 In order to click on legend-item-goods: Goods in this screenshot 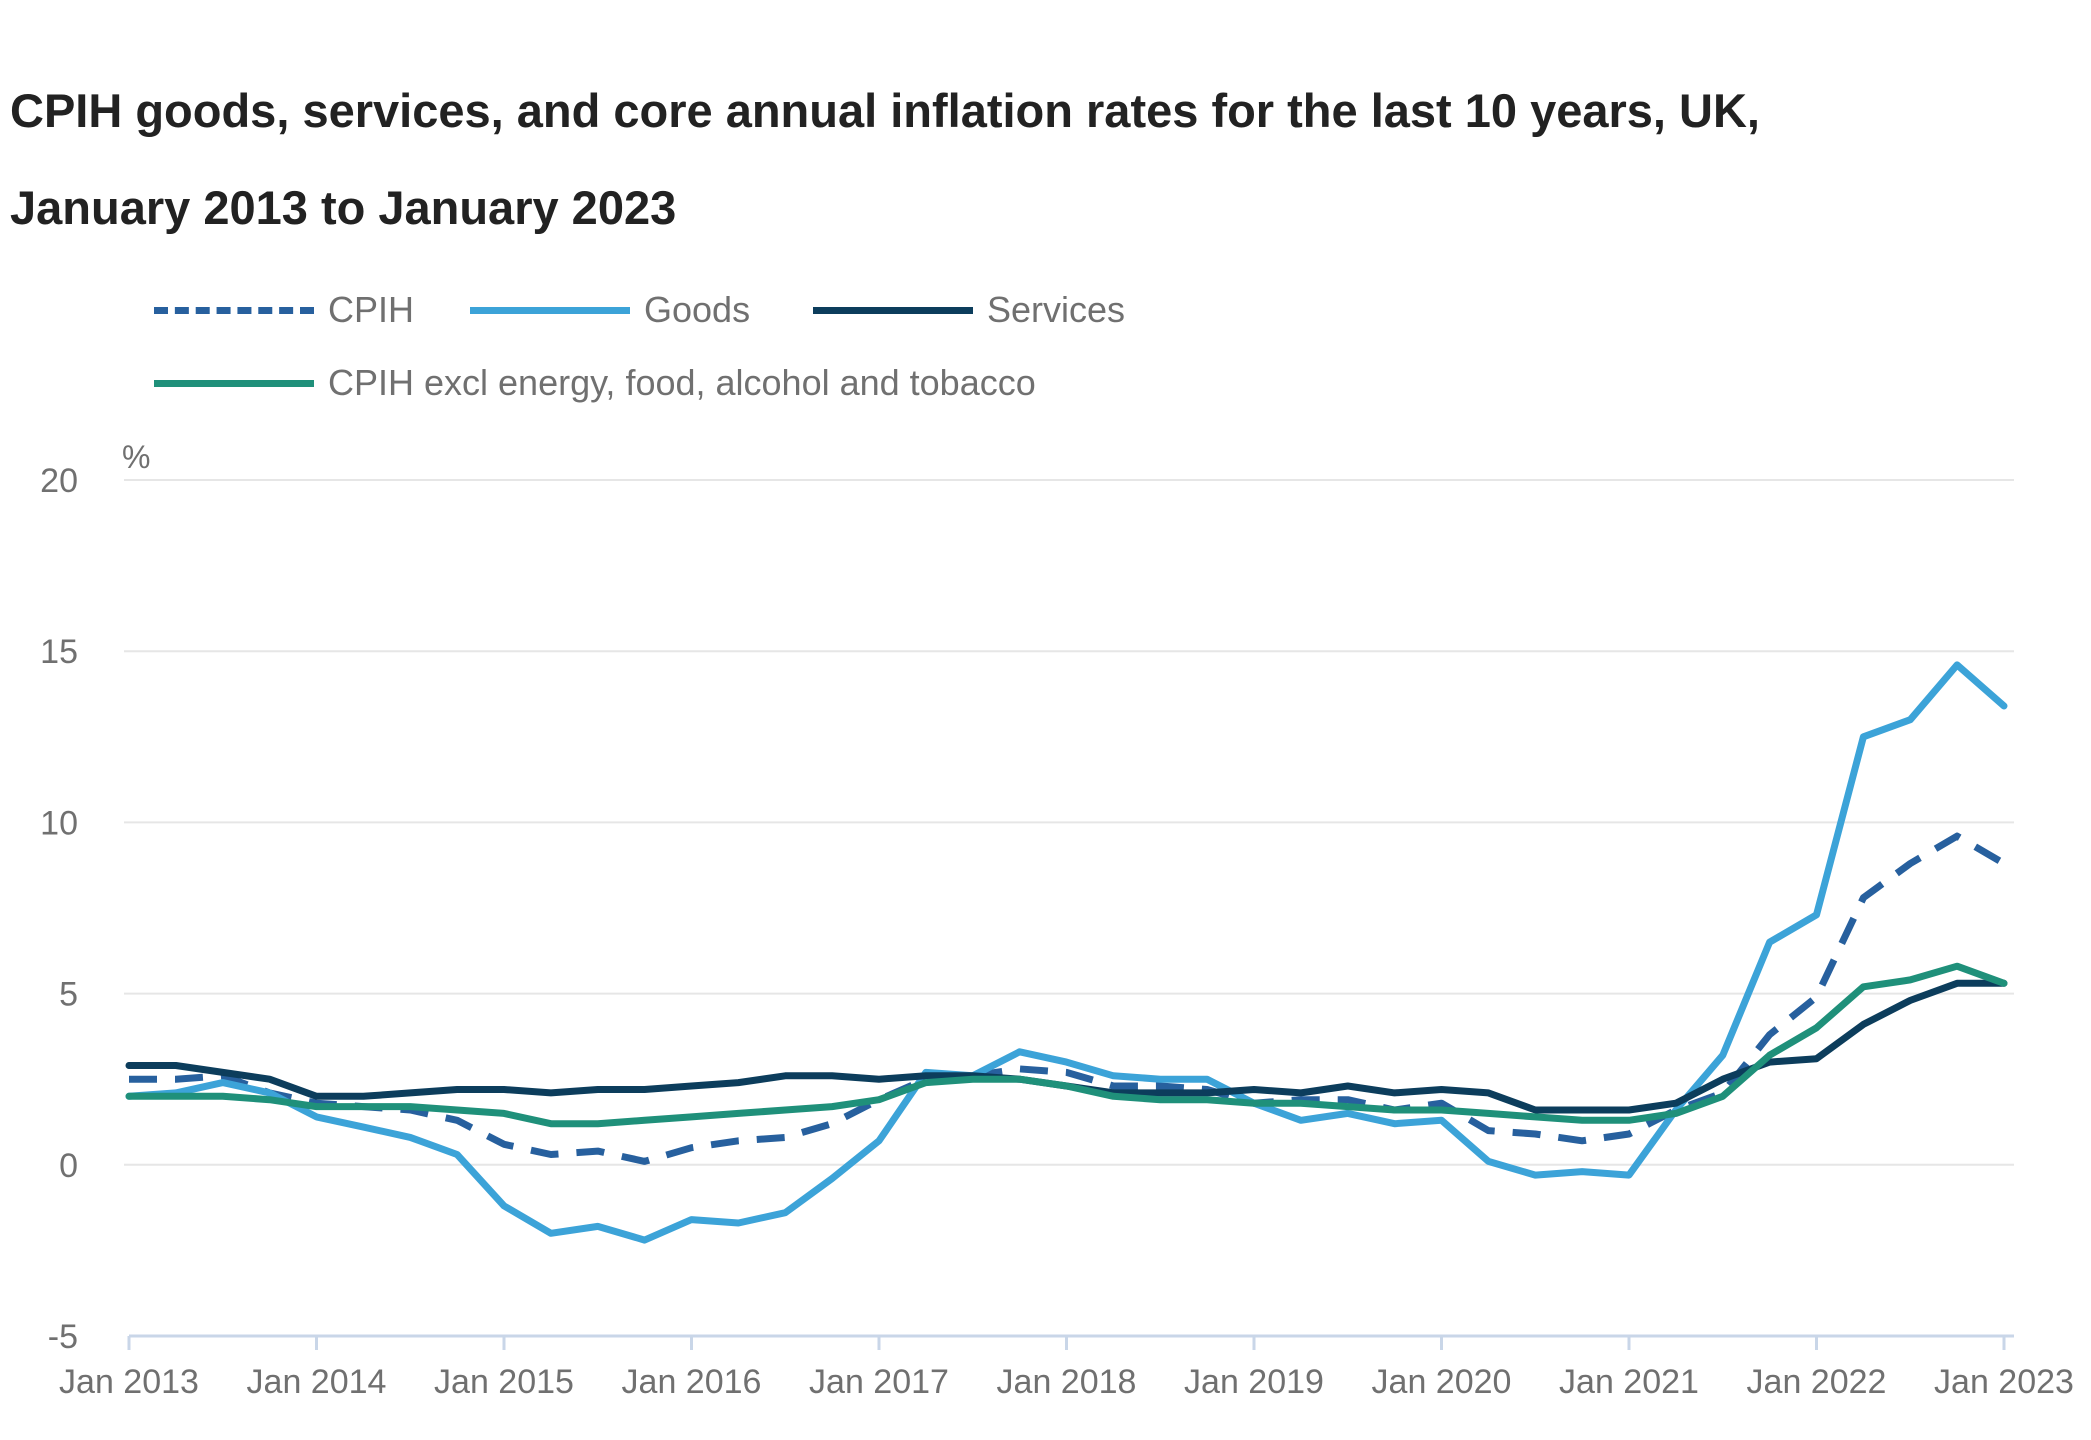, I will do `click(610, 310)`.